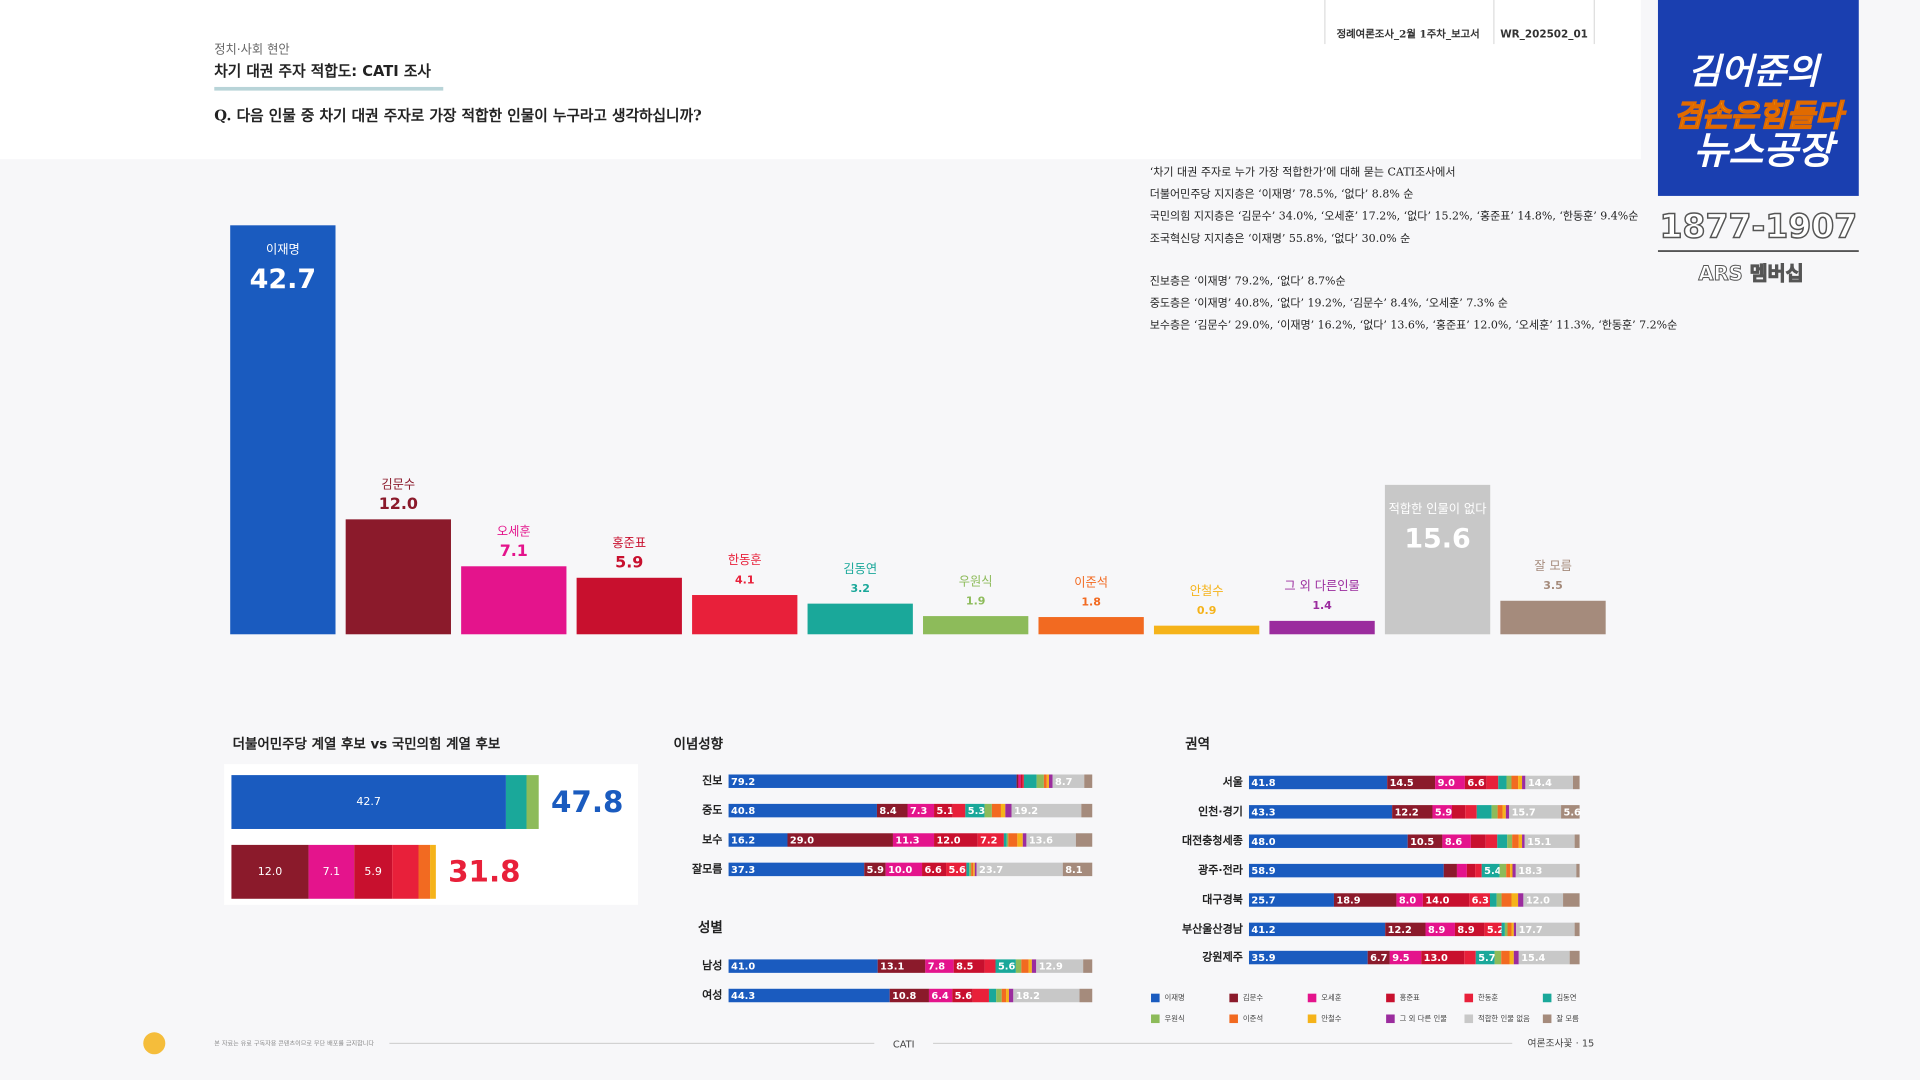 The width and height of the screenshot is (1920, 1080). I want to click on bar-value: 1.8, so click(1091, 601).